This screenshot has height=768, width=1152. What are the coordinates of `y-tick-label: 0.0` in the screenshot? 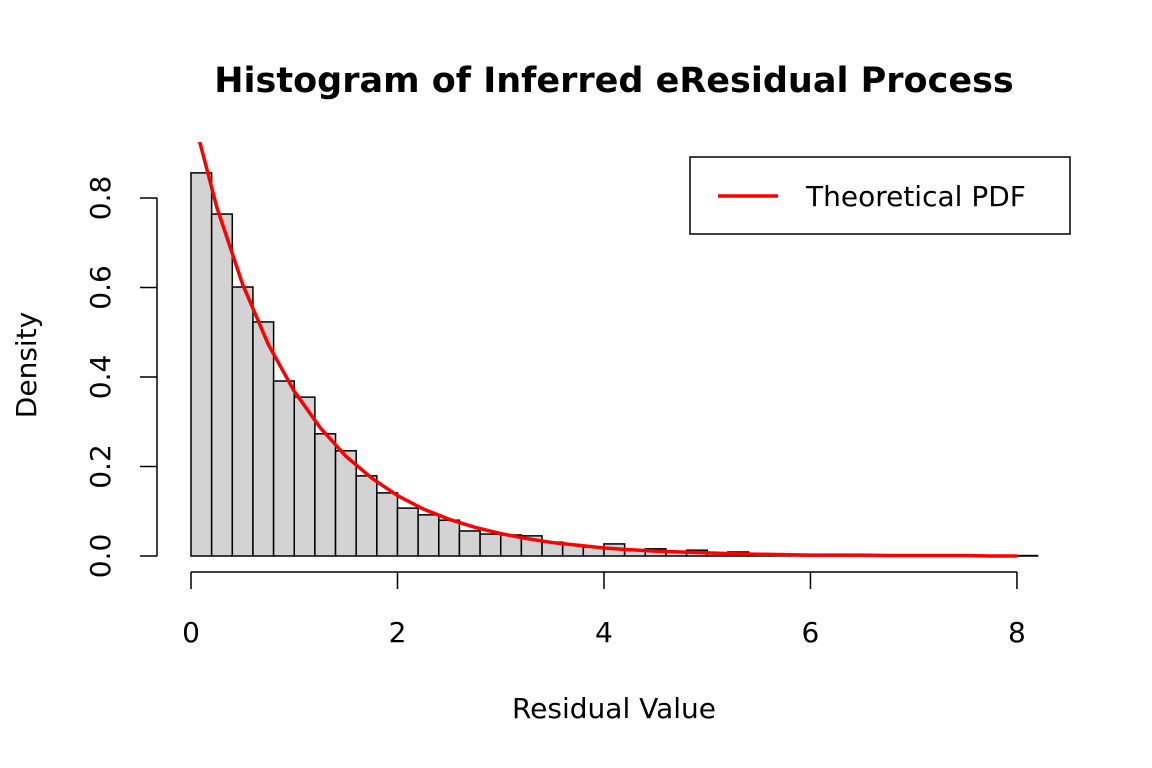 It's located at (100, 556).